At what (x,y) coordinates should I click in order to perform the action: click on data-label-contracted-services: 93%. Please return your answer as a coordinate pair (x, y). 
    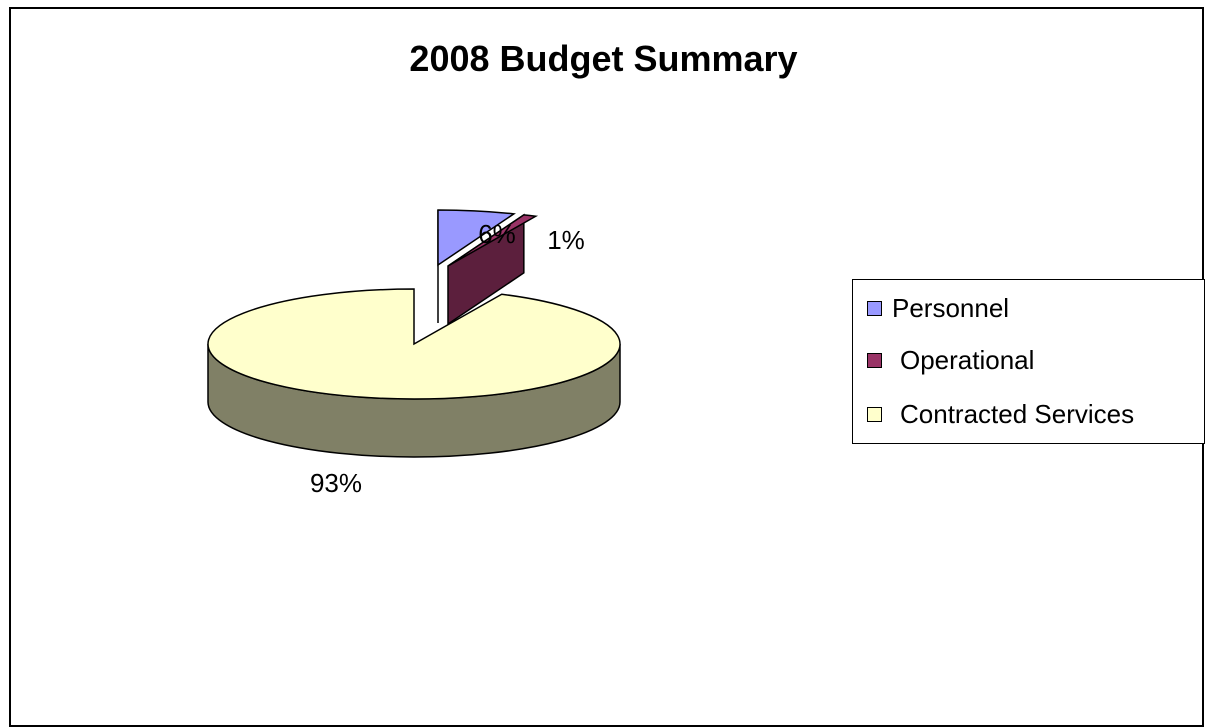
    Looking at the image, I should click on (336, 483).